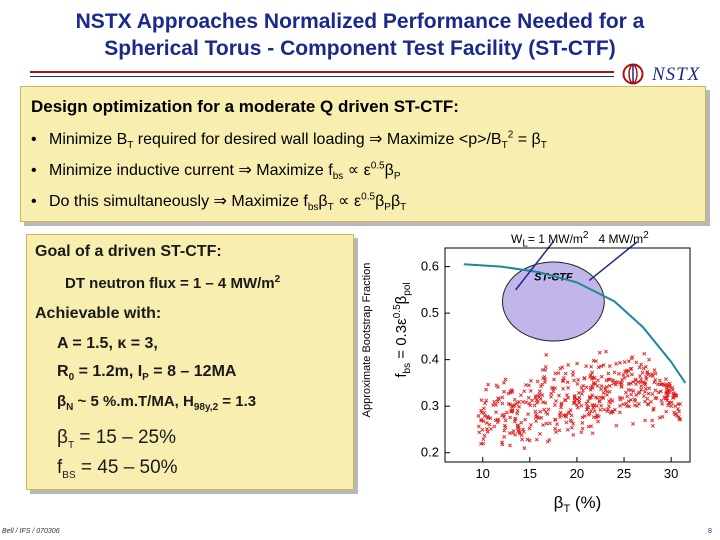 The width and height of the screenshot is (720, 540). What do you see at coordinates (98, 313) in the screenshot?
I see `goal-achievable: Achievable with:` at bounding box center [98, 313].